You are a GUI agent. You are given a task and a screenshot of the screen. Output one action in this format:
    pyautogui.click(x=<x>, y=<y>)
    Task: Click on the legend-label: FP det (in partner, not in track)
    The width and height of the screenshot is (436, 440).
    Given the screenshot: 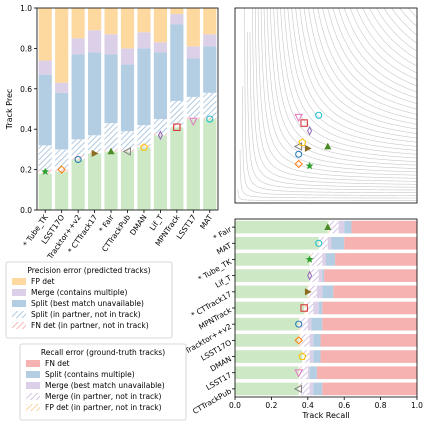 What is the action you would take?
    pyautogui.click(x=103, y=407)
    